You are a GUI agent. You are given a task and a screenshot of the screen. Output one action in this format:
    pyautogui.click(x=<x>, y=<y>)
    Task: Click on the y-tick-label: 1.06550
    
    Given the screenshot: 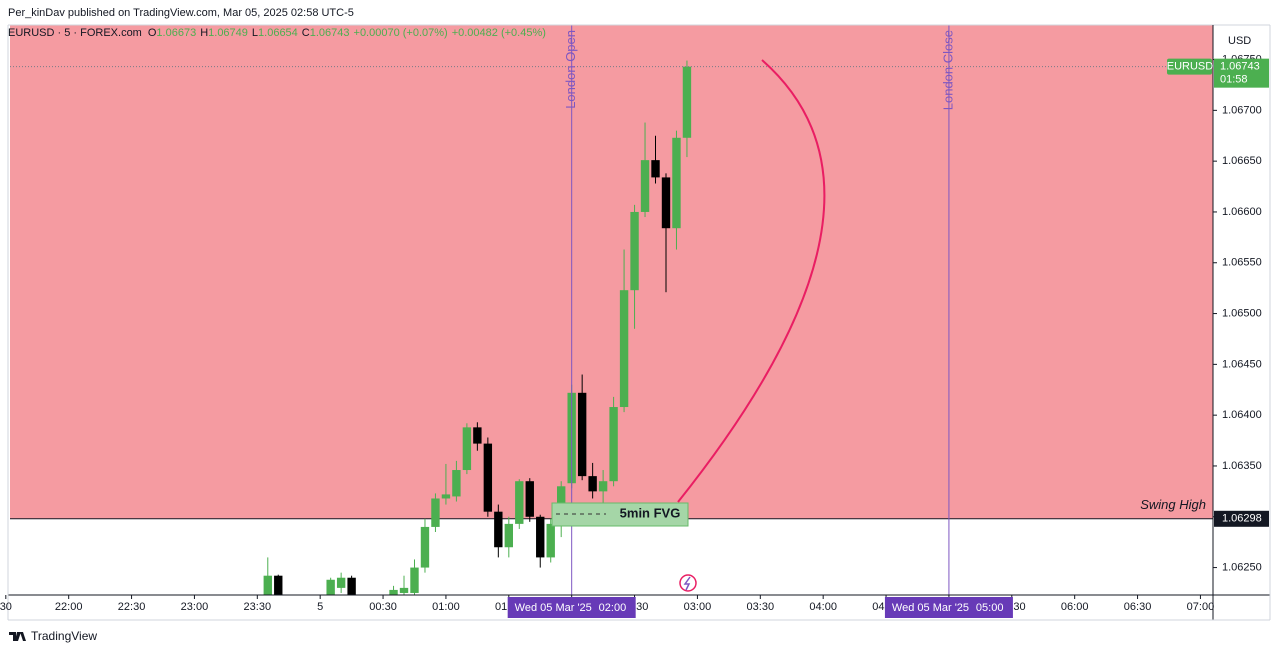 What is the action you would take?
    pyautogui.click(x=1242, y=263)
    